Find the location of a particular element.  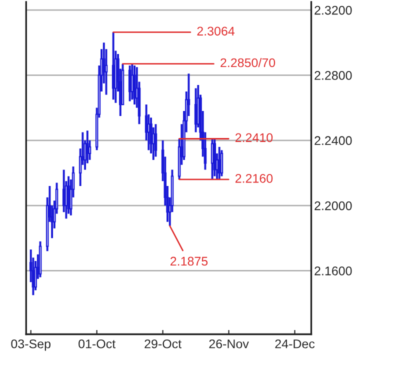

y-tick-label: 2.2000 is located at coordinates (333, 205).